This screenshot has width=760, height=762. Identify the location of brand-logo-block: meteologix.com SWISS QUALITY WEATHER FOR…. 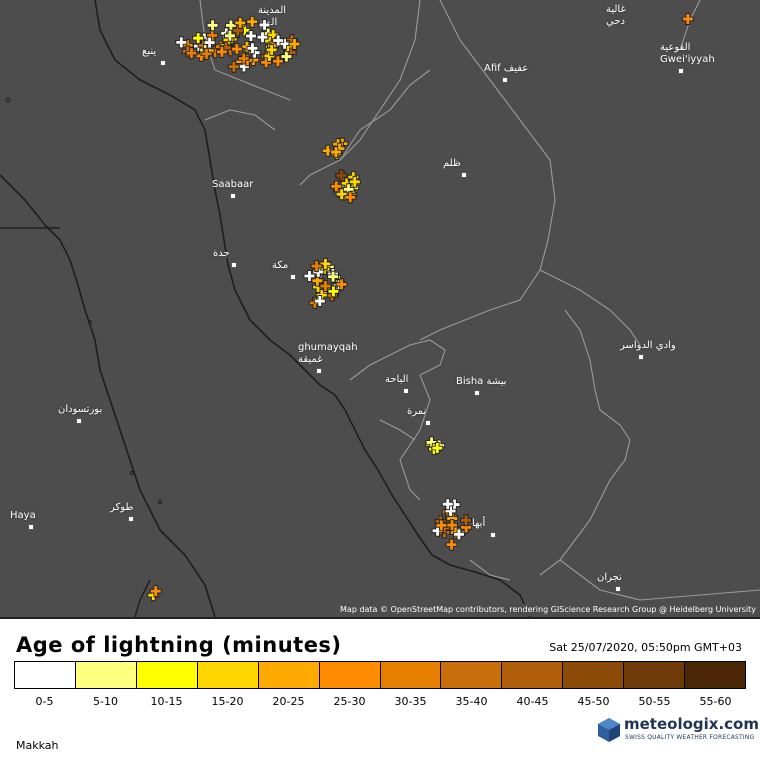
(677, 731).